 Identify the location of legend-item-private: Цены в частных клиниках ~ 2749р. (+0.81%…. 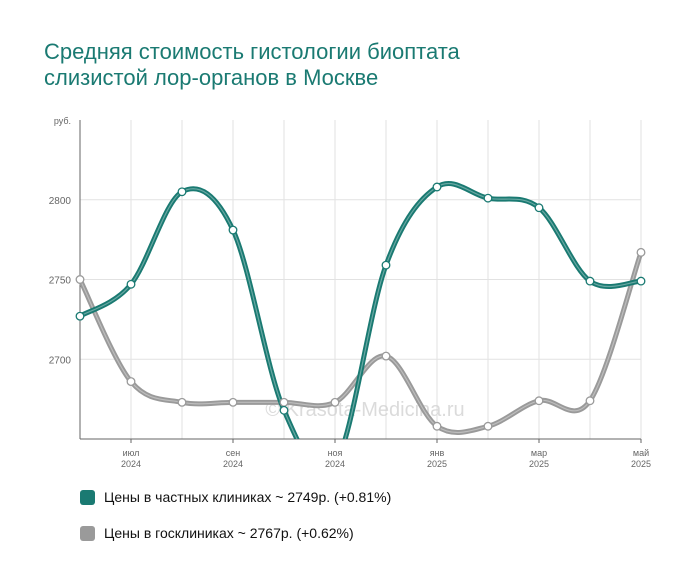
(235, 497).